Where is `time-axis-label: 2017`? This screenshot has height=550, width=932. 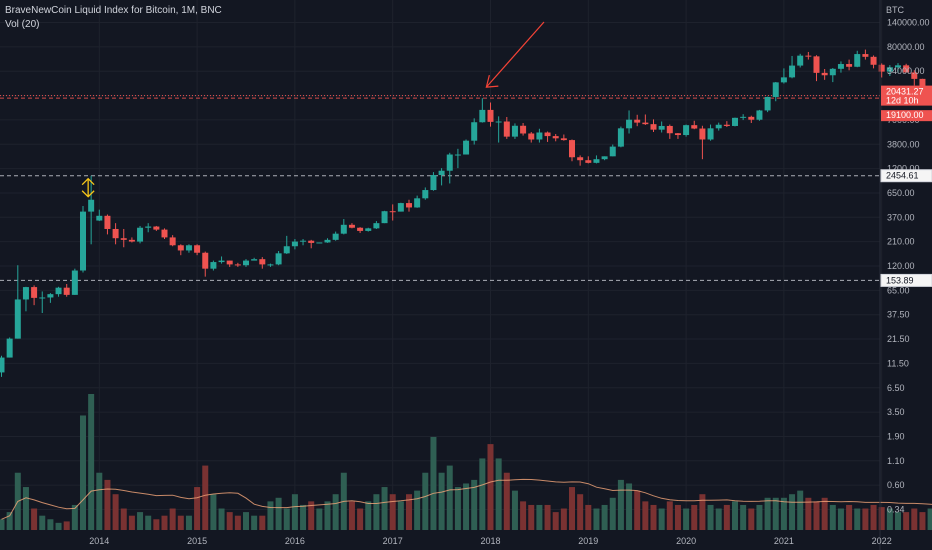 time-axis-label: 2017 is located at coordinates (393, 541).